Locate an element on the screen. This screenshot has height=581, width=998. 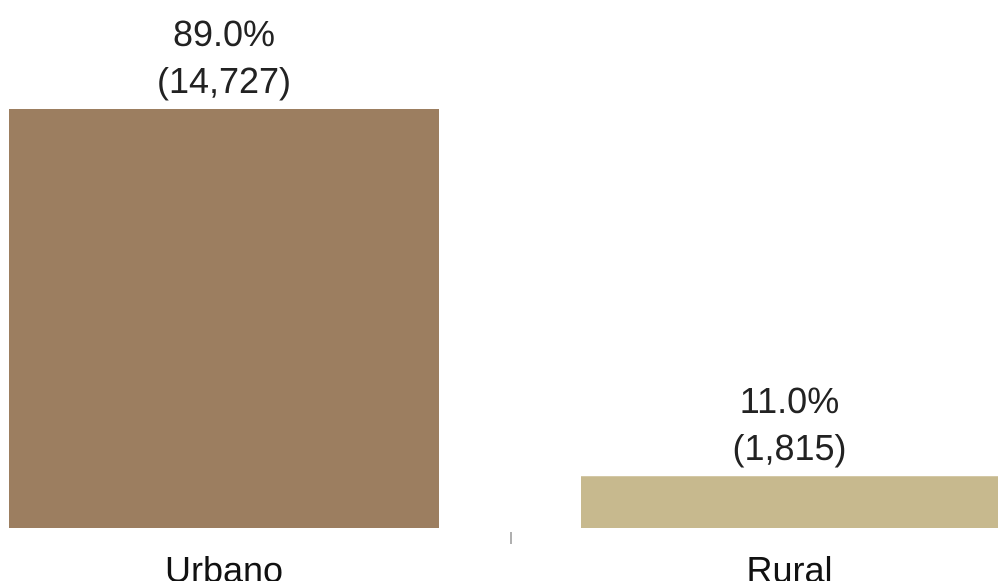
category-label-rural: Rural is located at coordinates (789, 565).